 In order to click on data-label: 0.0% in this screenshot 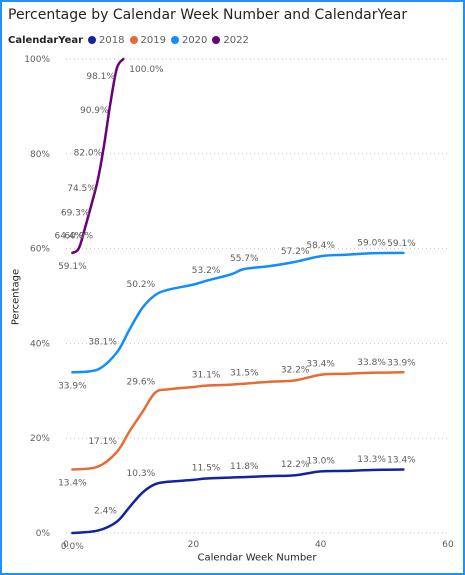, I will do `click(72, 547)`.